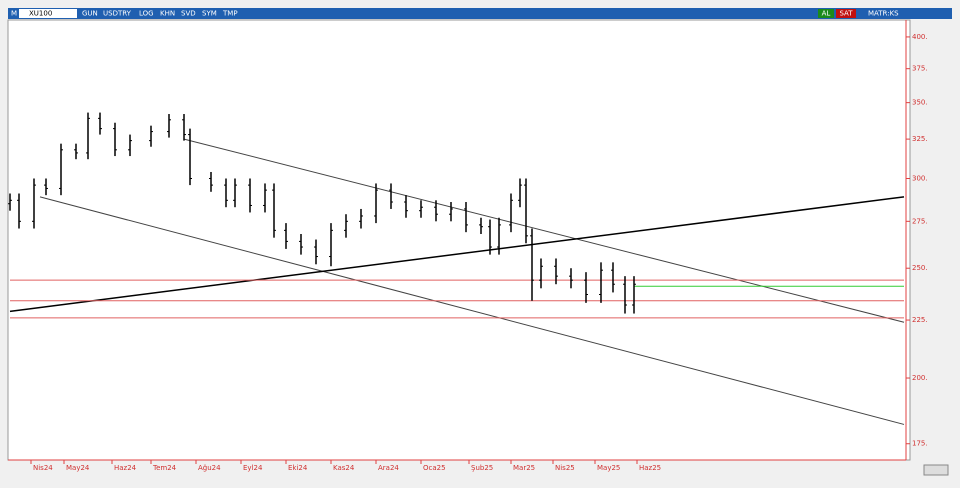  What do you see at coordinates (167, 14) in the screenshot?
I see `toolbar-button: KHN` at bounding box center [167, 14].